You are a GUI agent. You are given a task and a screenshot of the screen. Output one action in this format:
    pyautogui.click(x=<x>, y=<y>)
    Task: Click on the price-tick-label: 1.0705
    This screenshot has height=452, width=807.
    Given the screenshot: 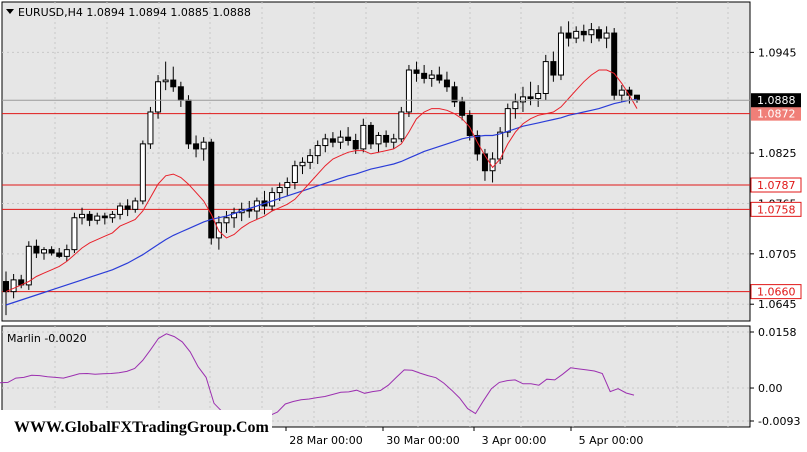 What is the action you would take?
    pyautogui.click(x=777, y=254)
    